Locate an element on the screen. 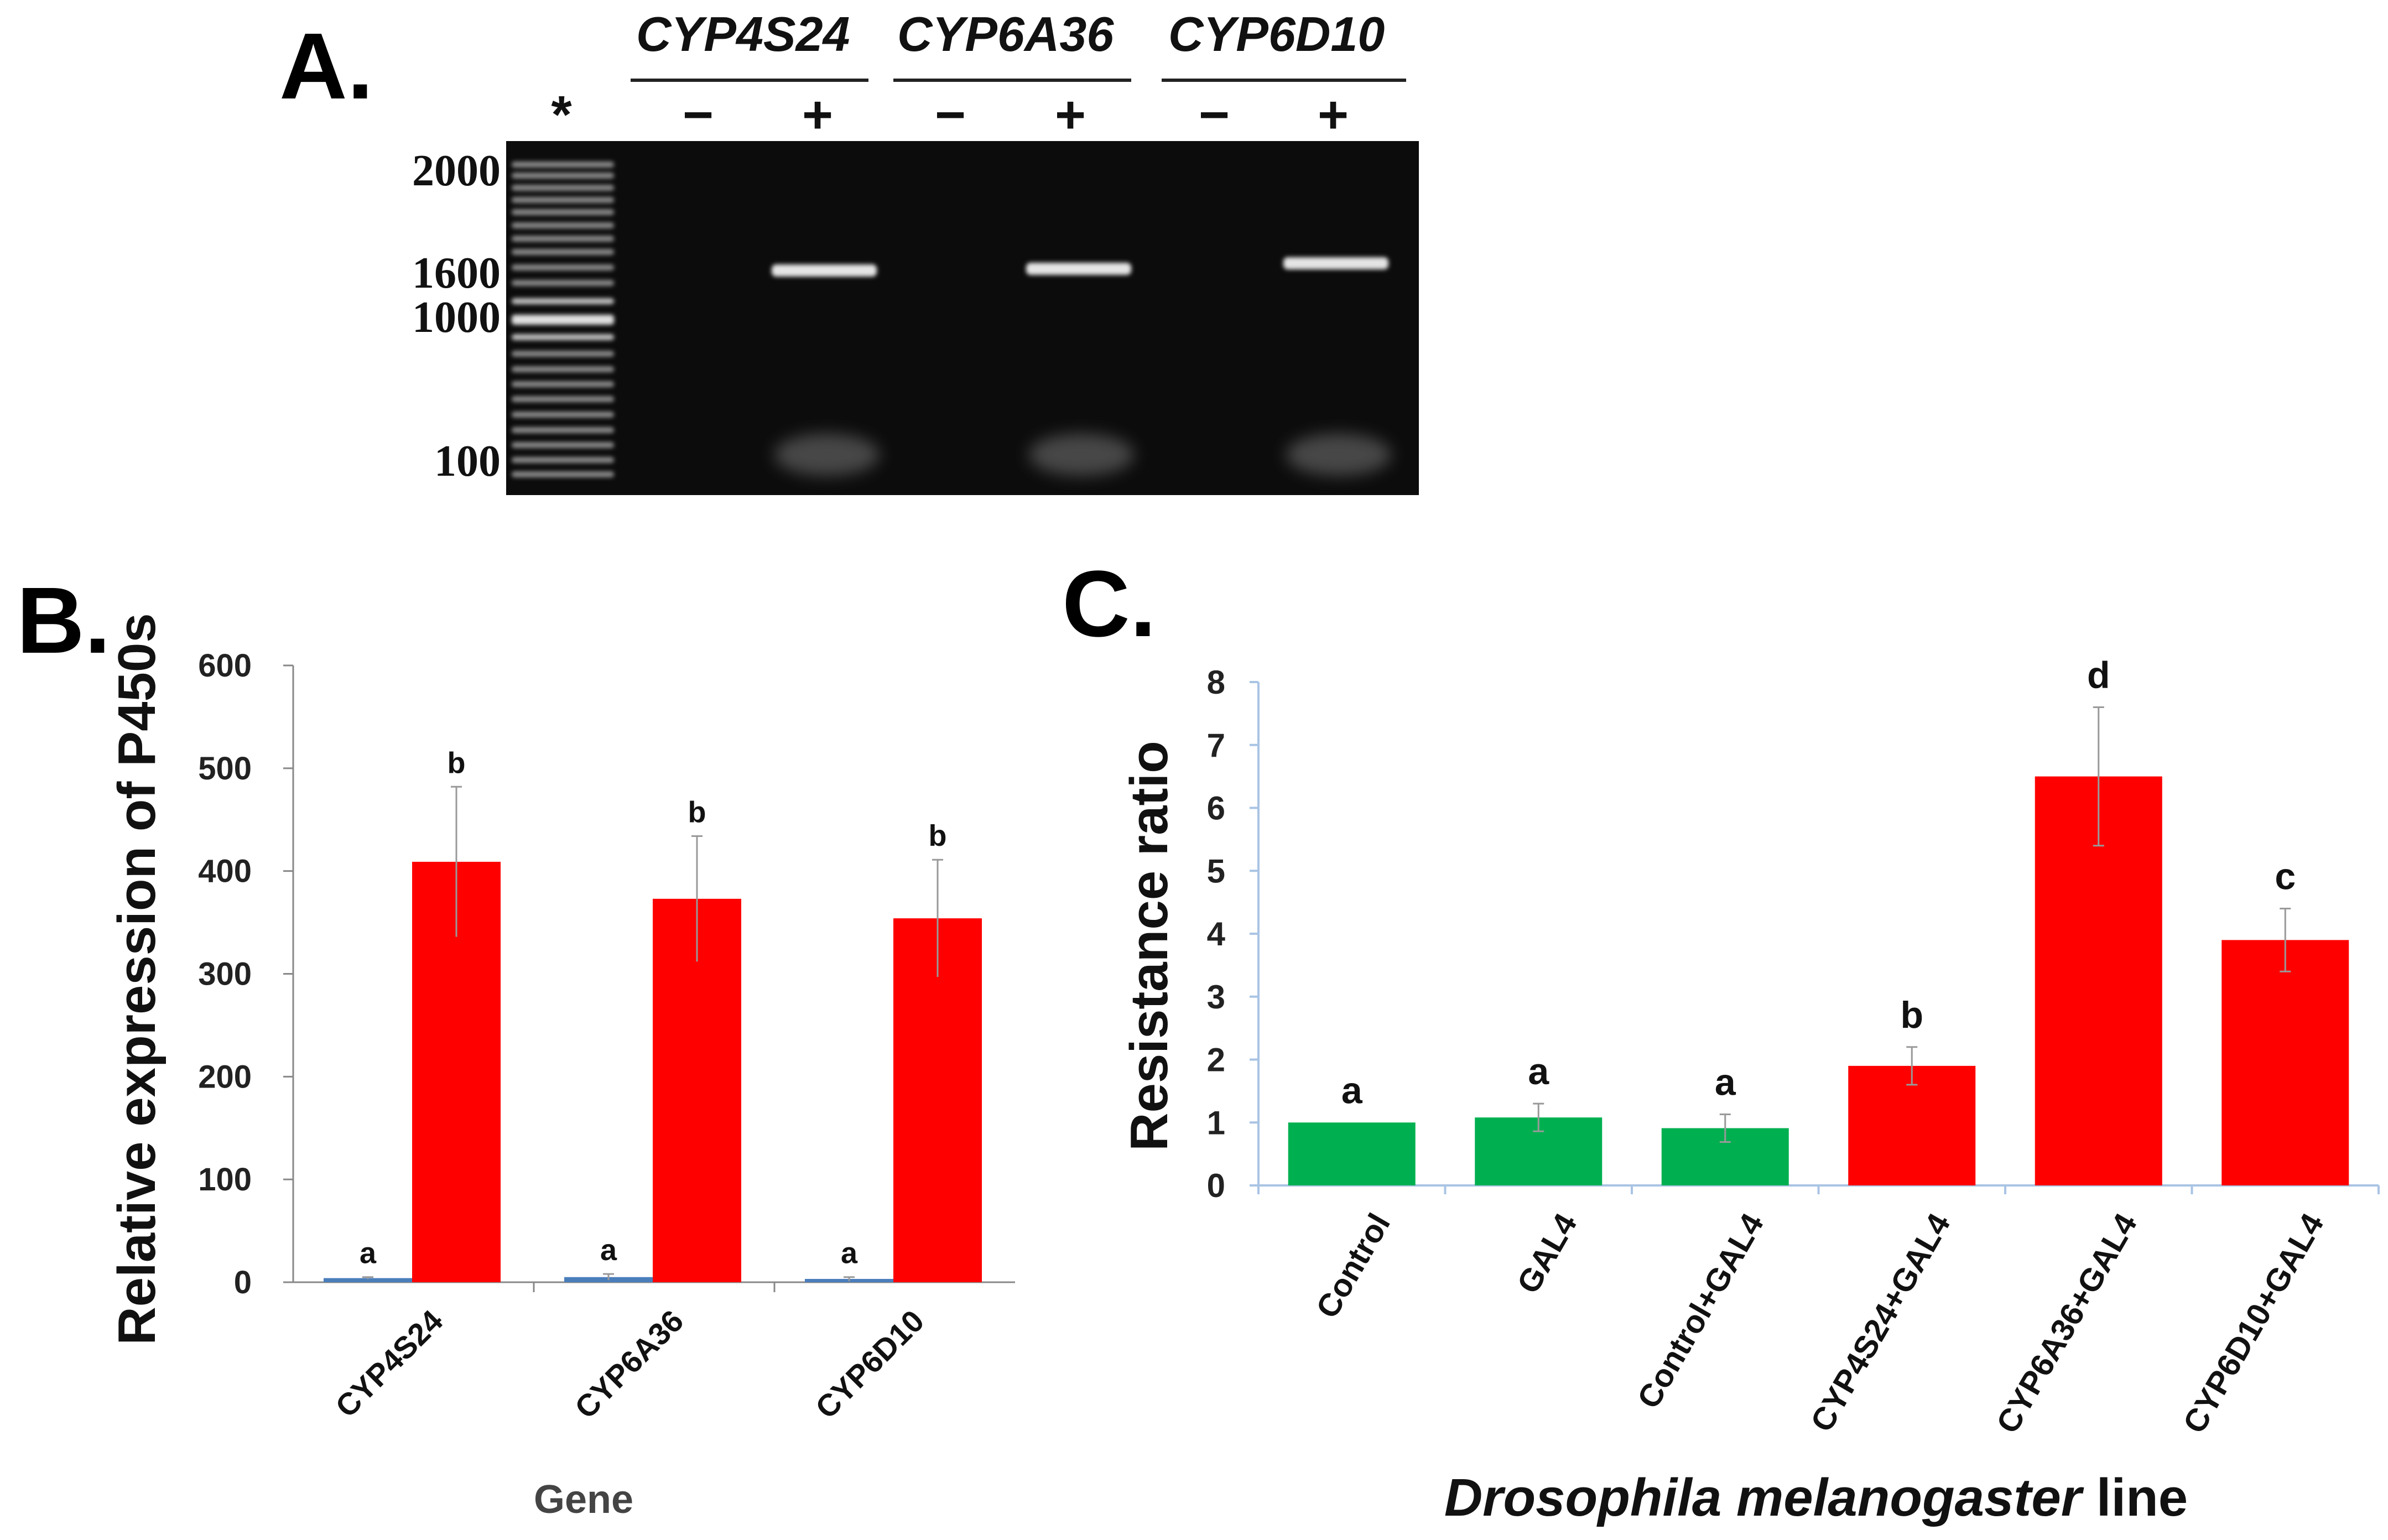 This screenshot has height=1540, width=2388. chart-c-x-axis-title-species: Drosophila melanogaster is located at coordinates (1764, 1497).